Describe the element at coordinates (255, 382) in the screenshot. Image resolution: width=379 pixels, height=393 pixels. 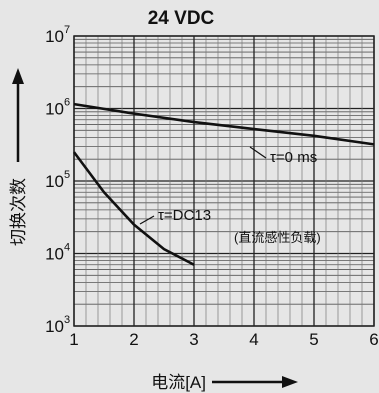
I see `x-axis-arrow` at that location.